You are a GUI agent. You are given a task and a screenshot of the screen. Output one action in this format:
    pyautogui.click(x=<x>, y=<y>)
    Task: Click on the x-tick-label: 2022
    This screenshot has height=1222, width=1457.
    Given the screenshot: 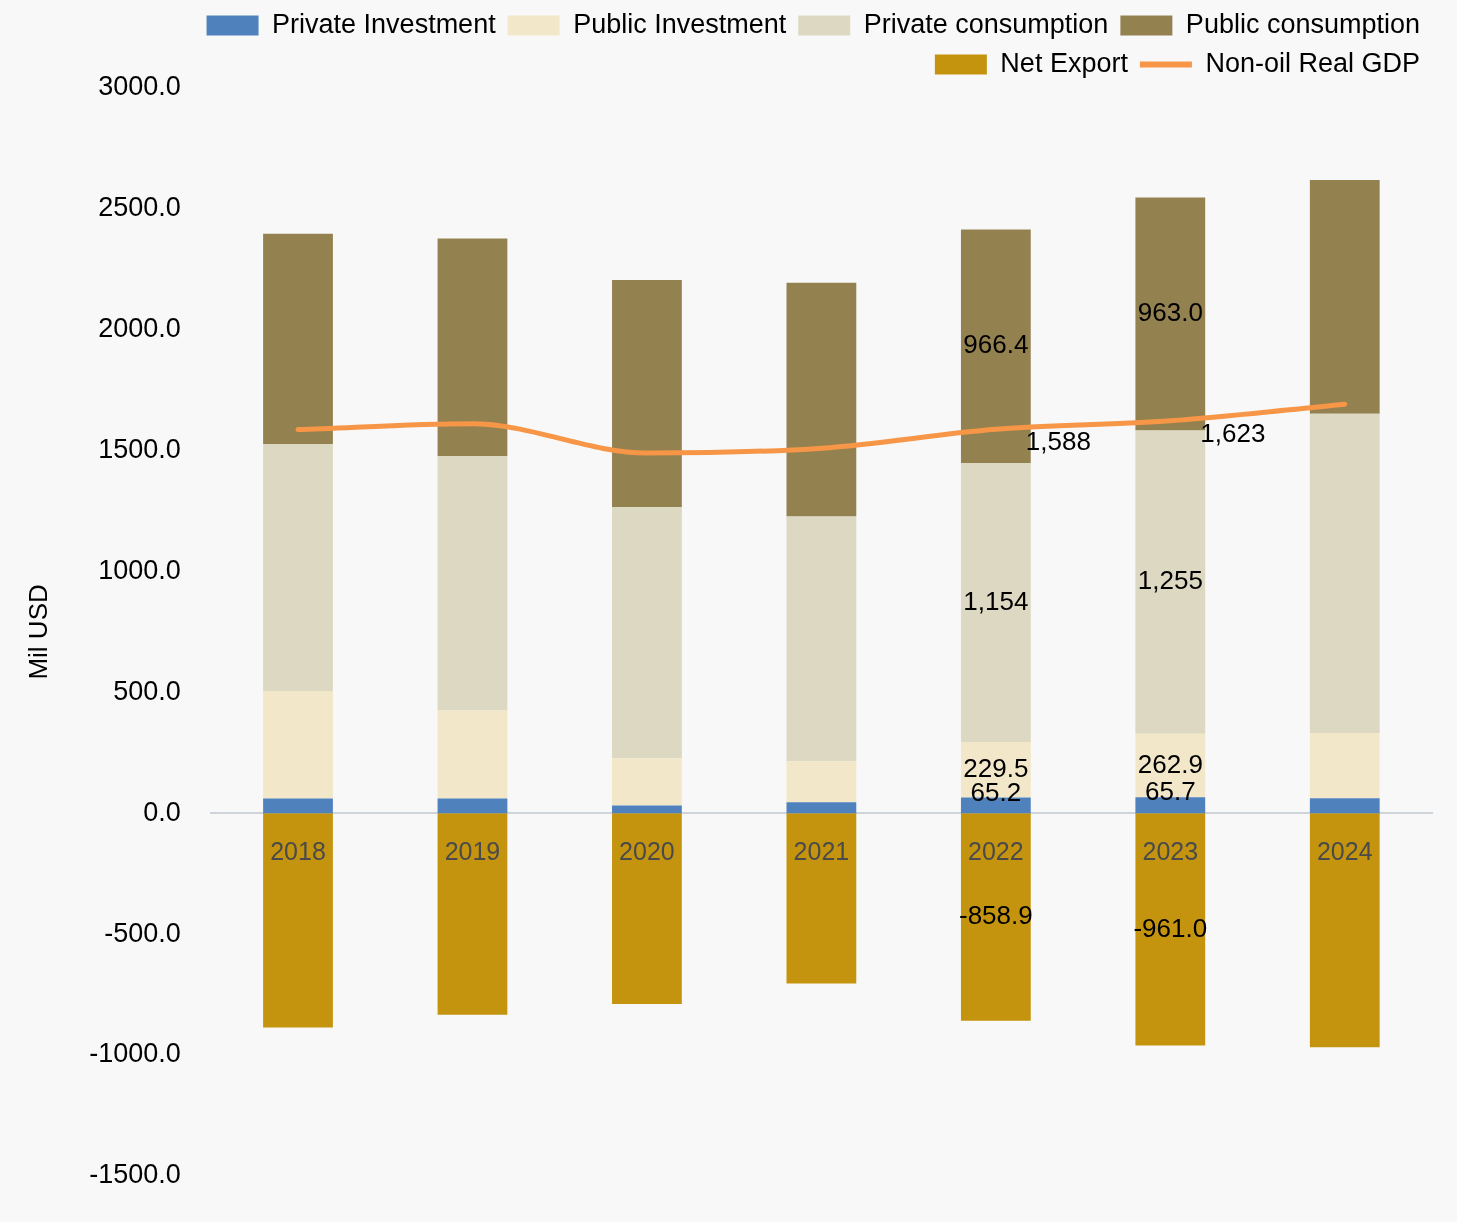 What is the action you would take?
    pyautogui.click(x=996, y=851)
    